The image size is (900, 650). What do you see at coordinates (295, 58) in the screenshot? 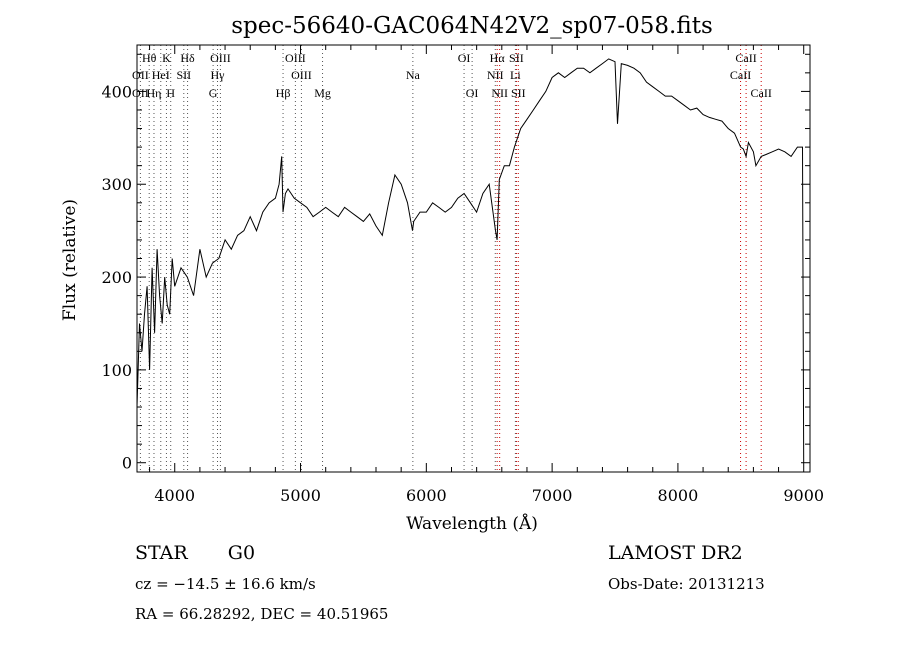
I see `line-label-4: OIII` at bounding box center [295, 58].